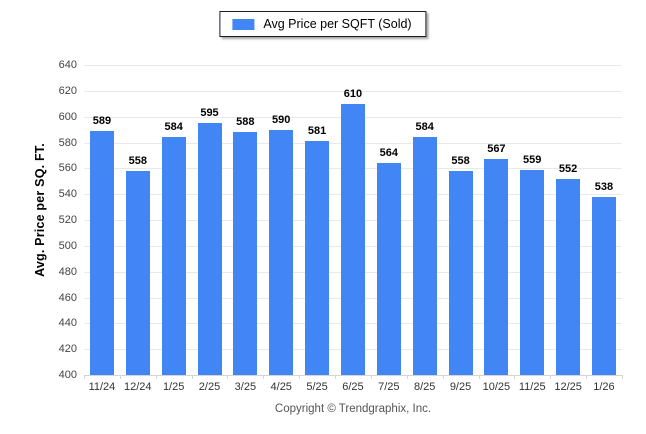 The height and width of the screenshot is (434, 646). Describe the element at coordinates (209, 113) in the screenshot. I see `bar-value-label: 595` at that location.